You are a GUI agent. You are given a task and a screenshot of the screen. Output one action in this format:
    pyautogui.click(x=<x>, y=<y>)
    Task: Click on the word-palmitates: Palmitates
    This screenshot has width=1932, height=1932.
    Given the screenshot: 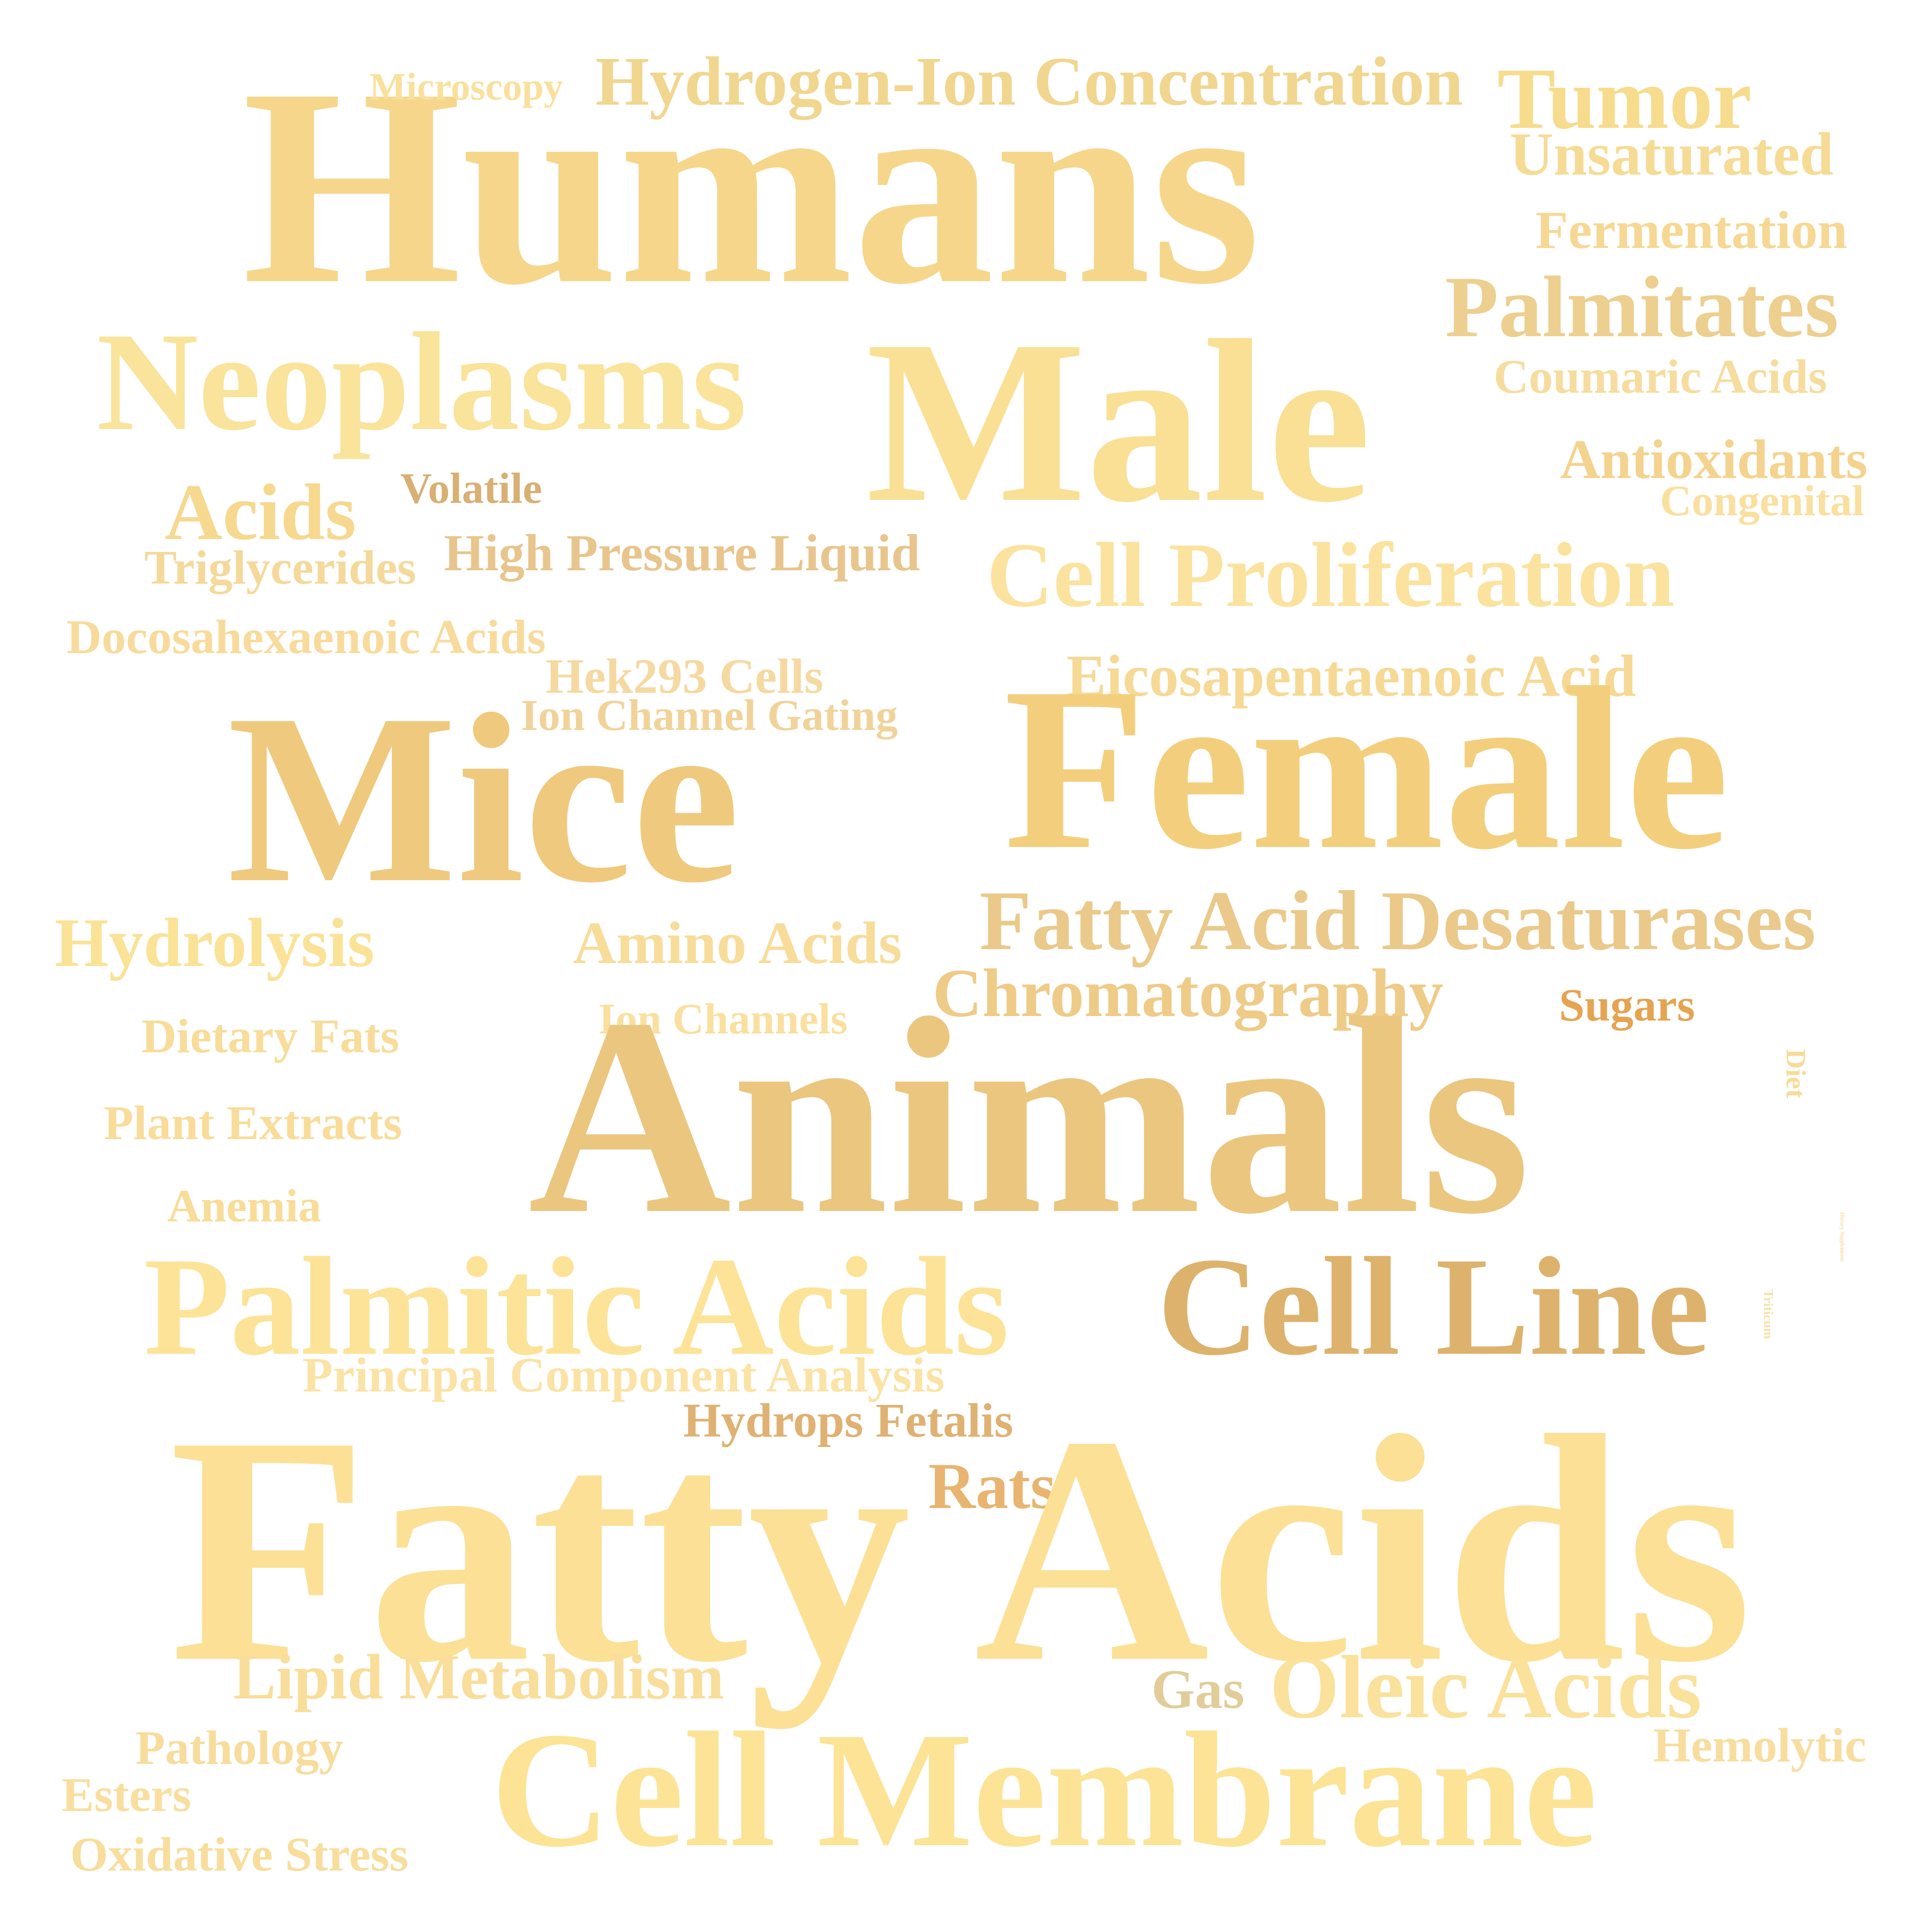 What is the action you would take?
    pyautogui.click(x=1642, y=307)
    